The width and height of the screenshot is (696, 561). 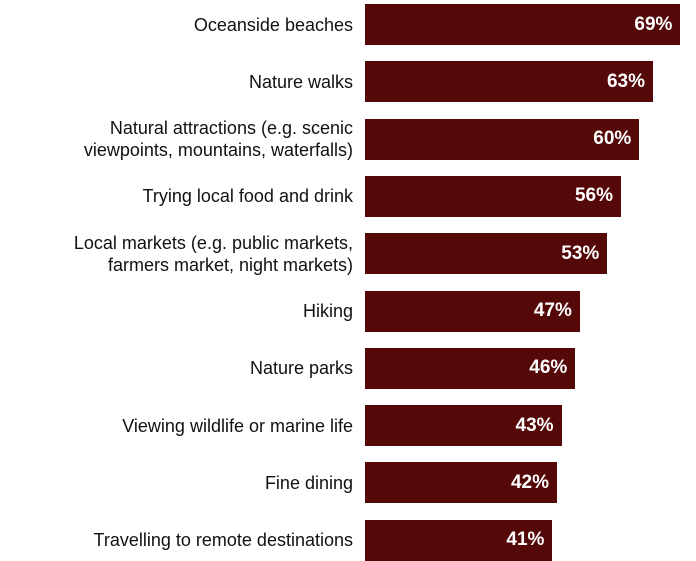 I want to click on chart-row: Nature walks 63%, so click(x=348, y=82).